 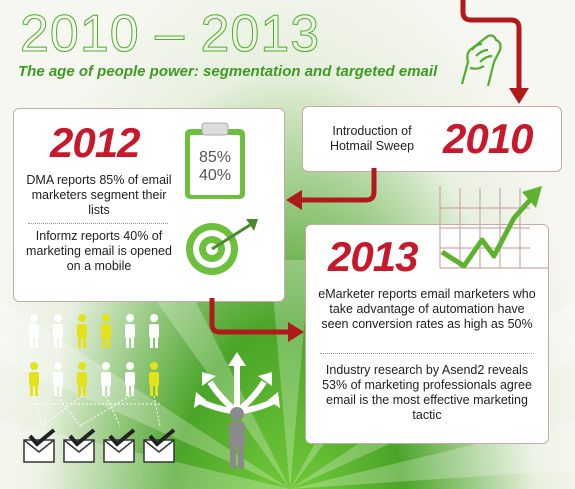 What do you see at coordinates (493, 227) in the screenshot?
I see `growth-chart-icon` at bounding box center [493, 227].